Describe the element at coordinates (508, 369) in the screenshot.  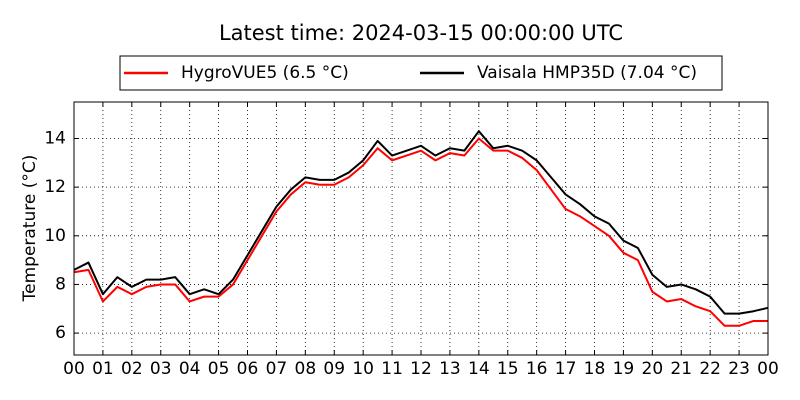
I see `x-tick-label: 15` at that location.